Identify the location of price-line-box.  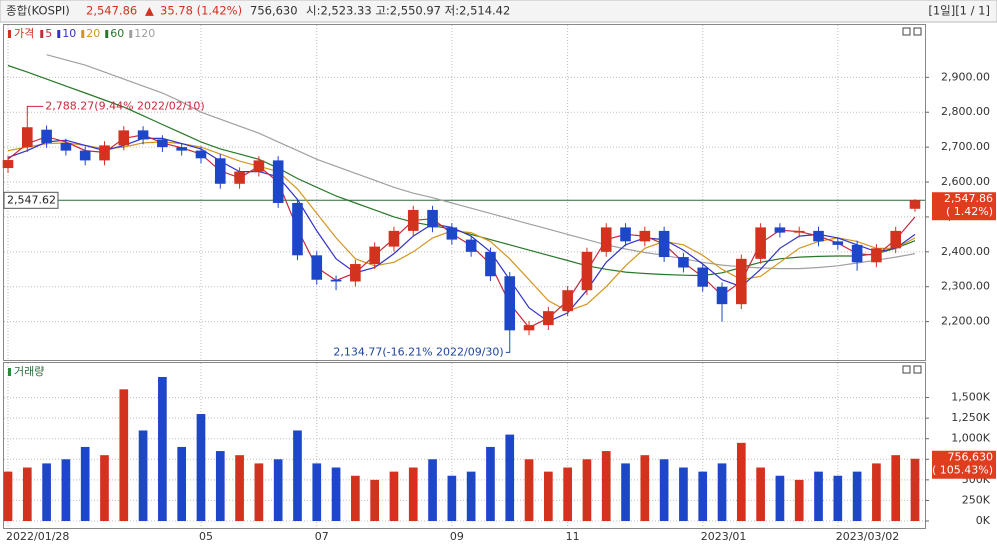
(31, 200).